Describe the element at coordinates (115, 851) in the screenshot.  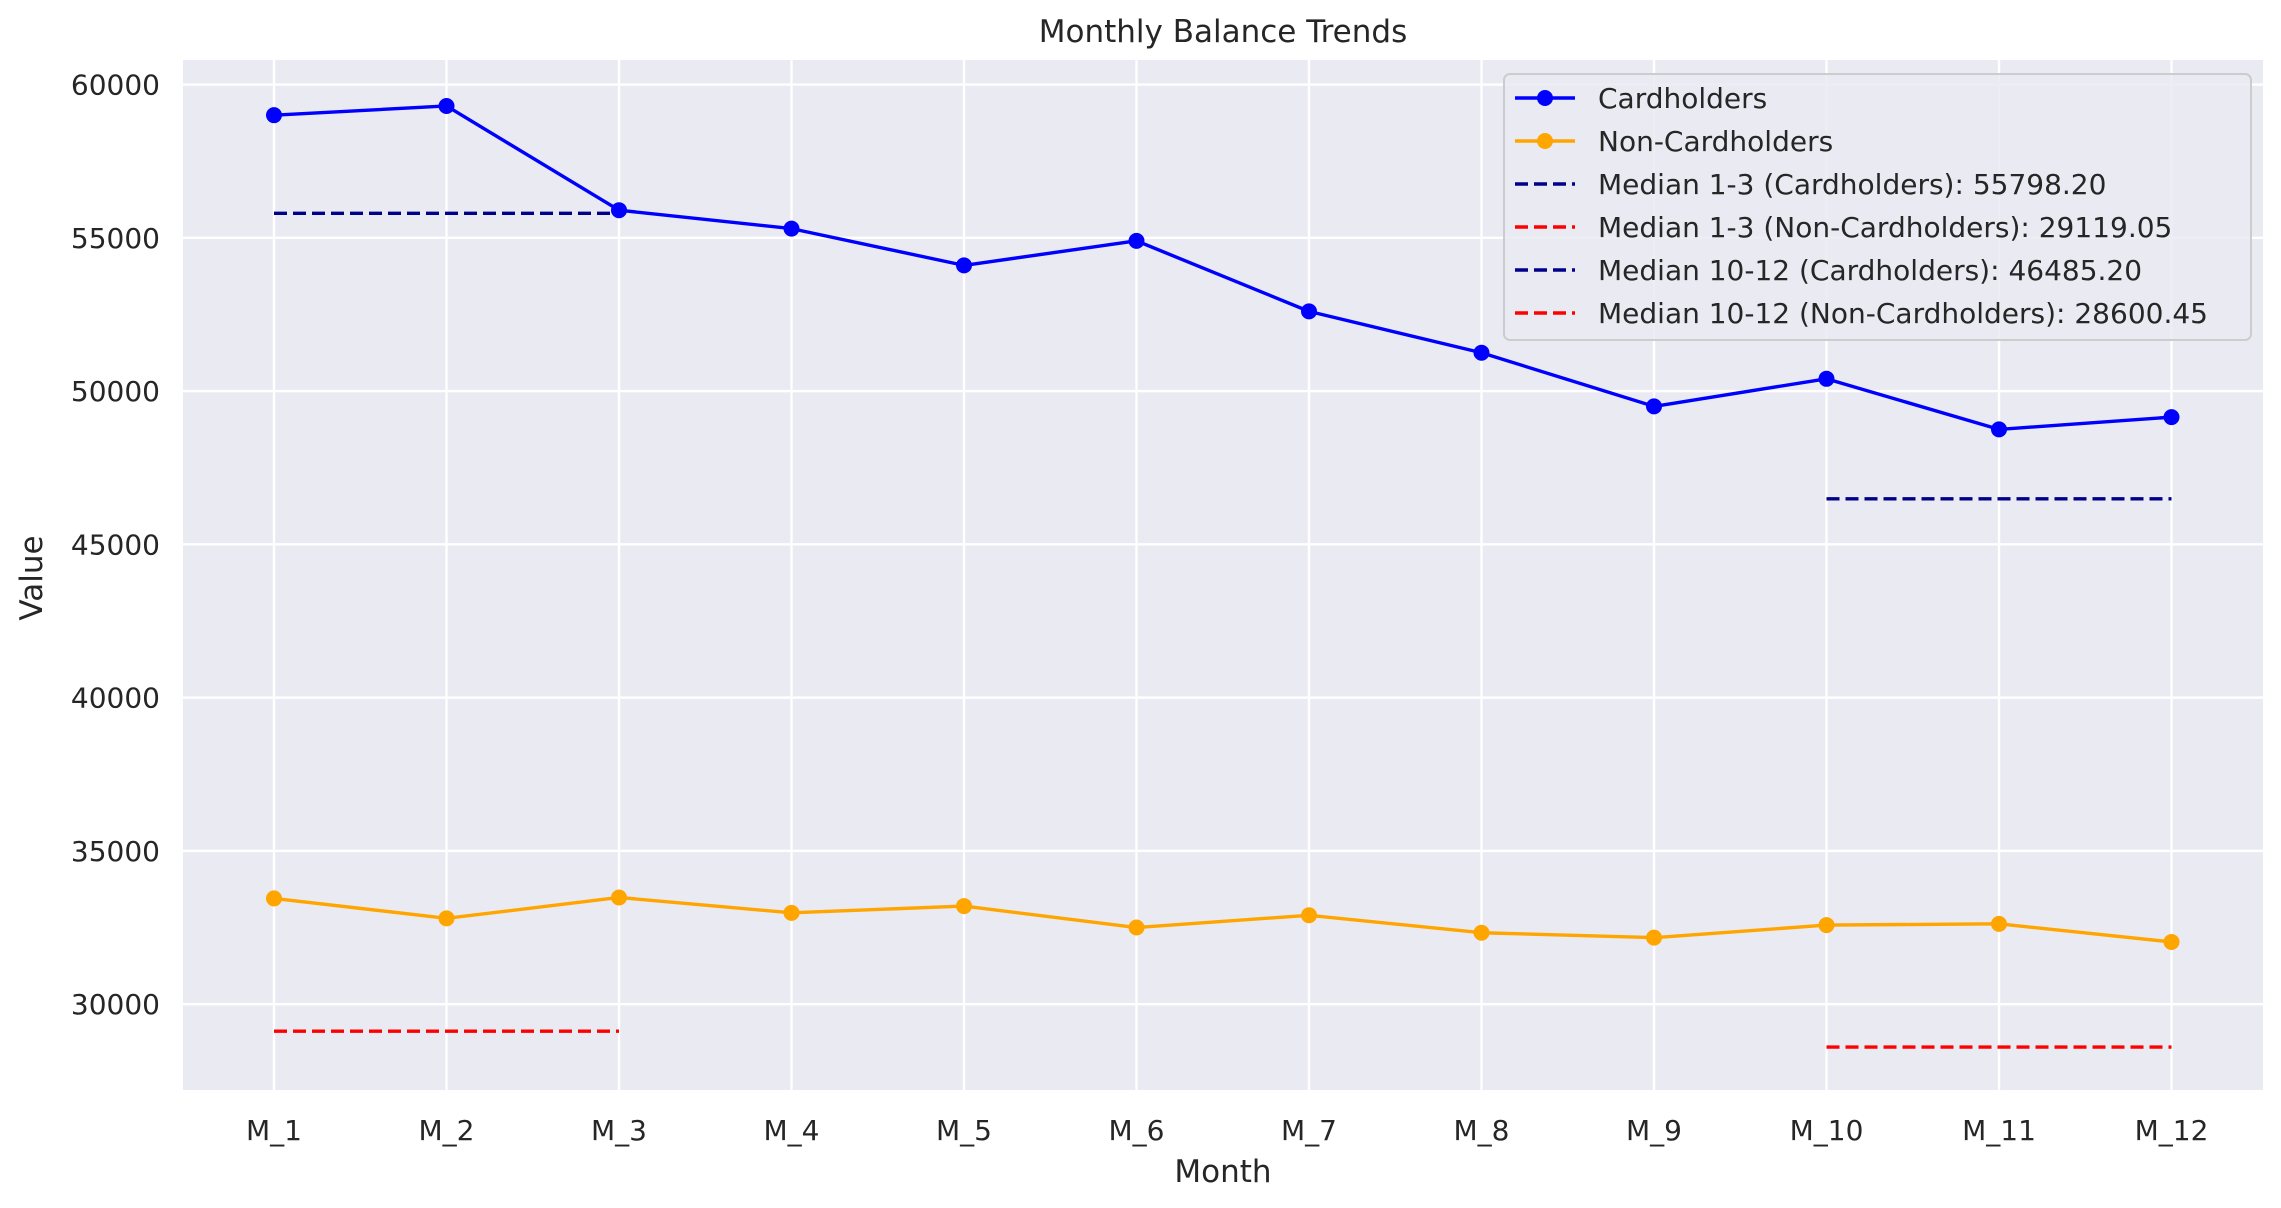
I see `y-tick-label: 35000` at that location.